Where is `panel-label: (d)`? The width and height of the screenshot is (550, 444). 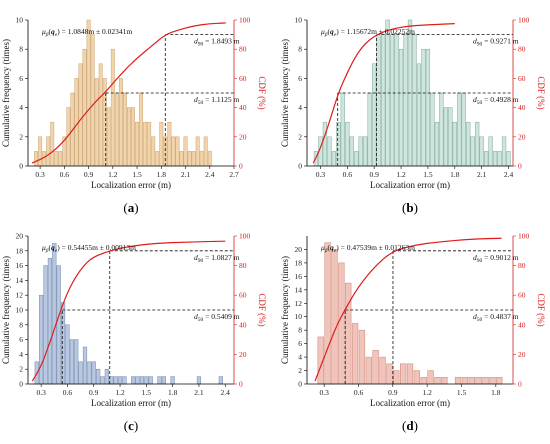
panel-label: (d) is located at coordinates (410, 425).